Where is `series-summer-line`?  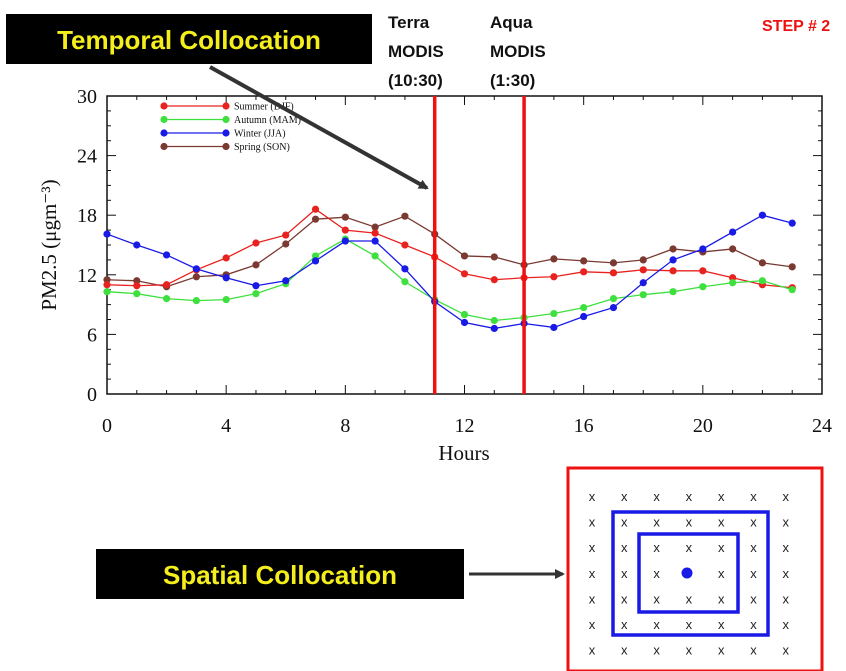 series-summer-line is located at coordinates (449, 248).